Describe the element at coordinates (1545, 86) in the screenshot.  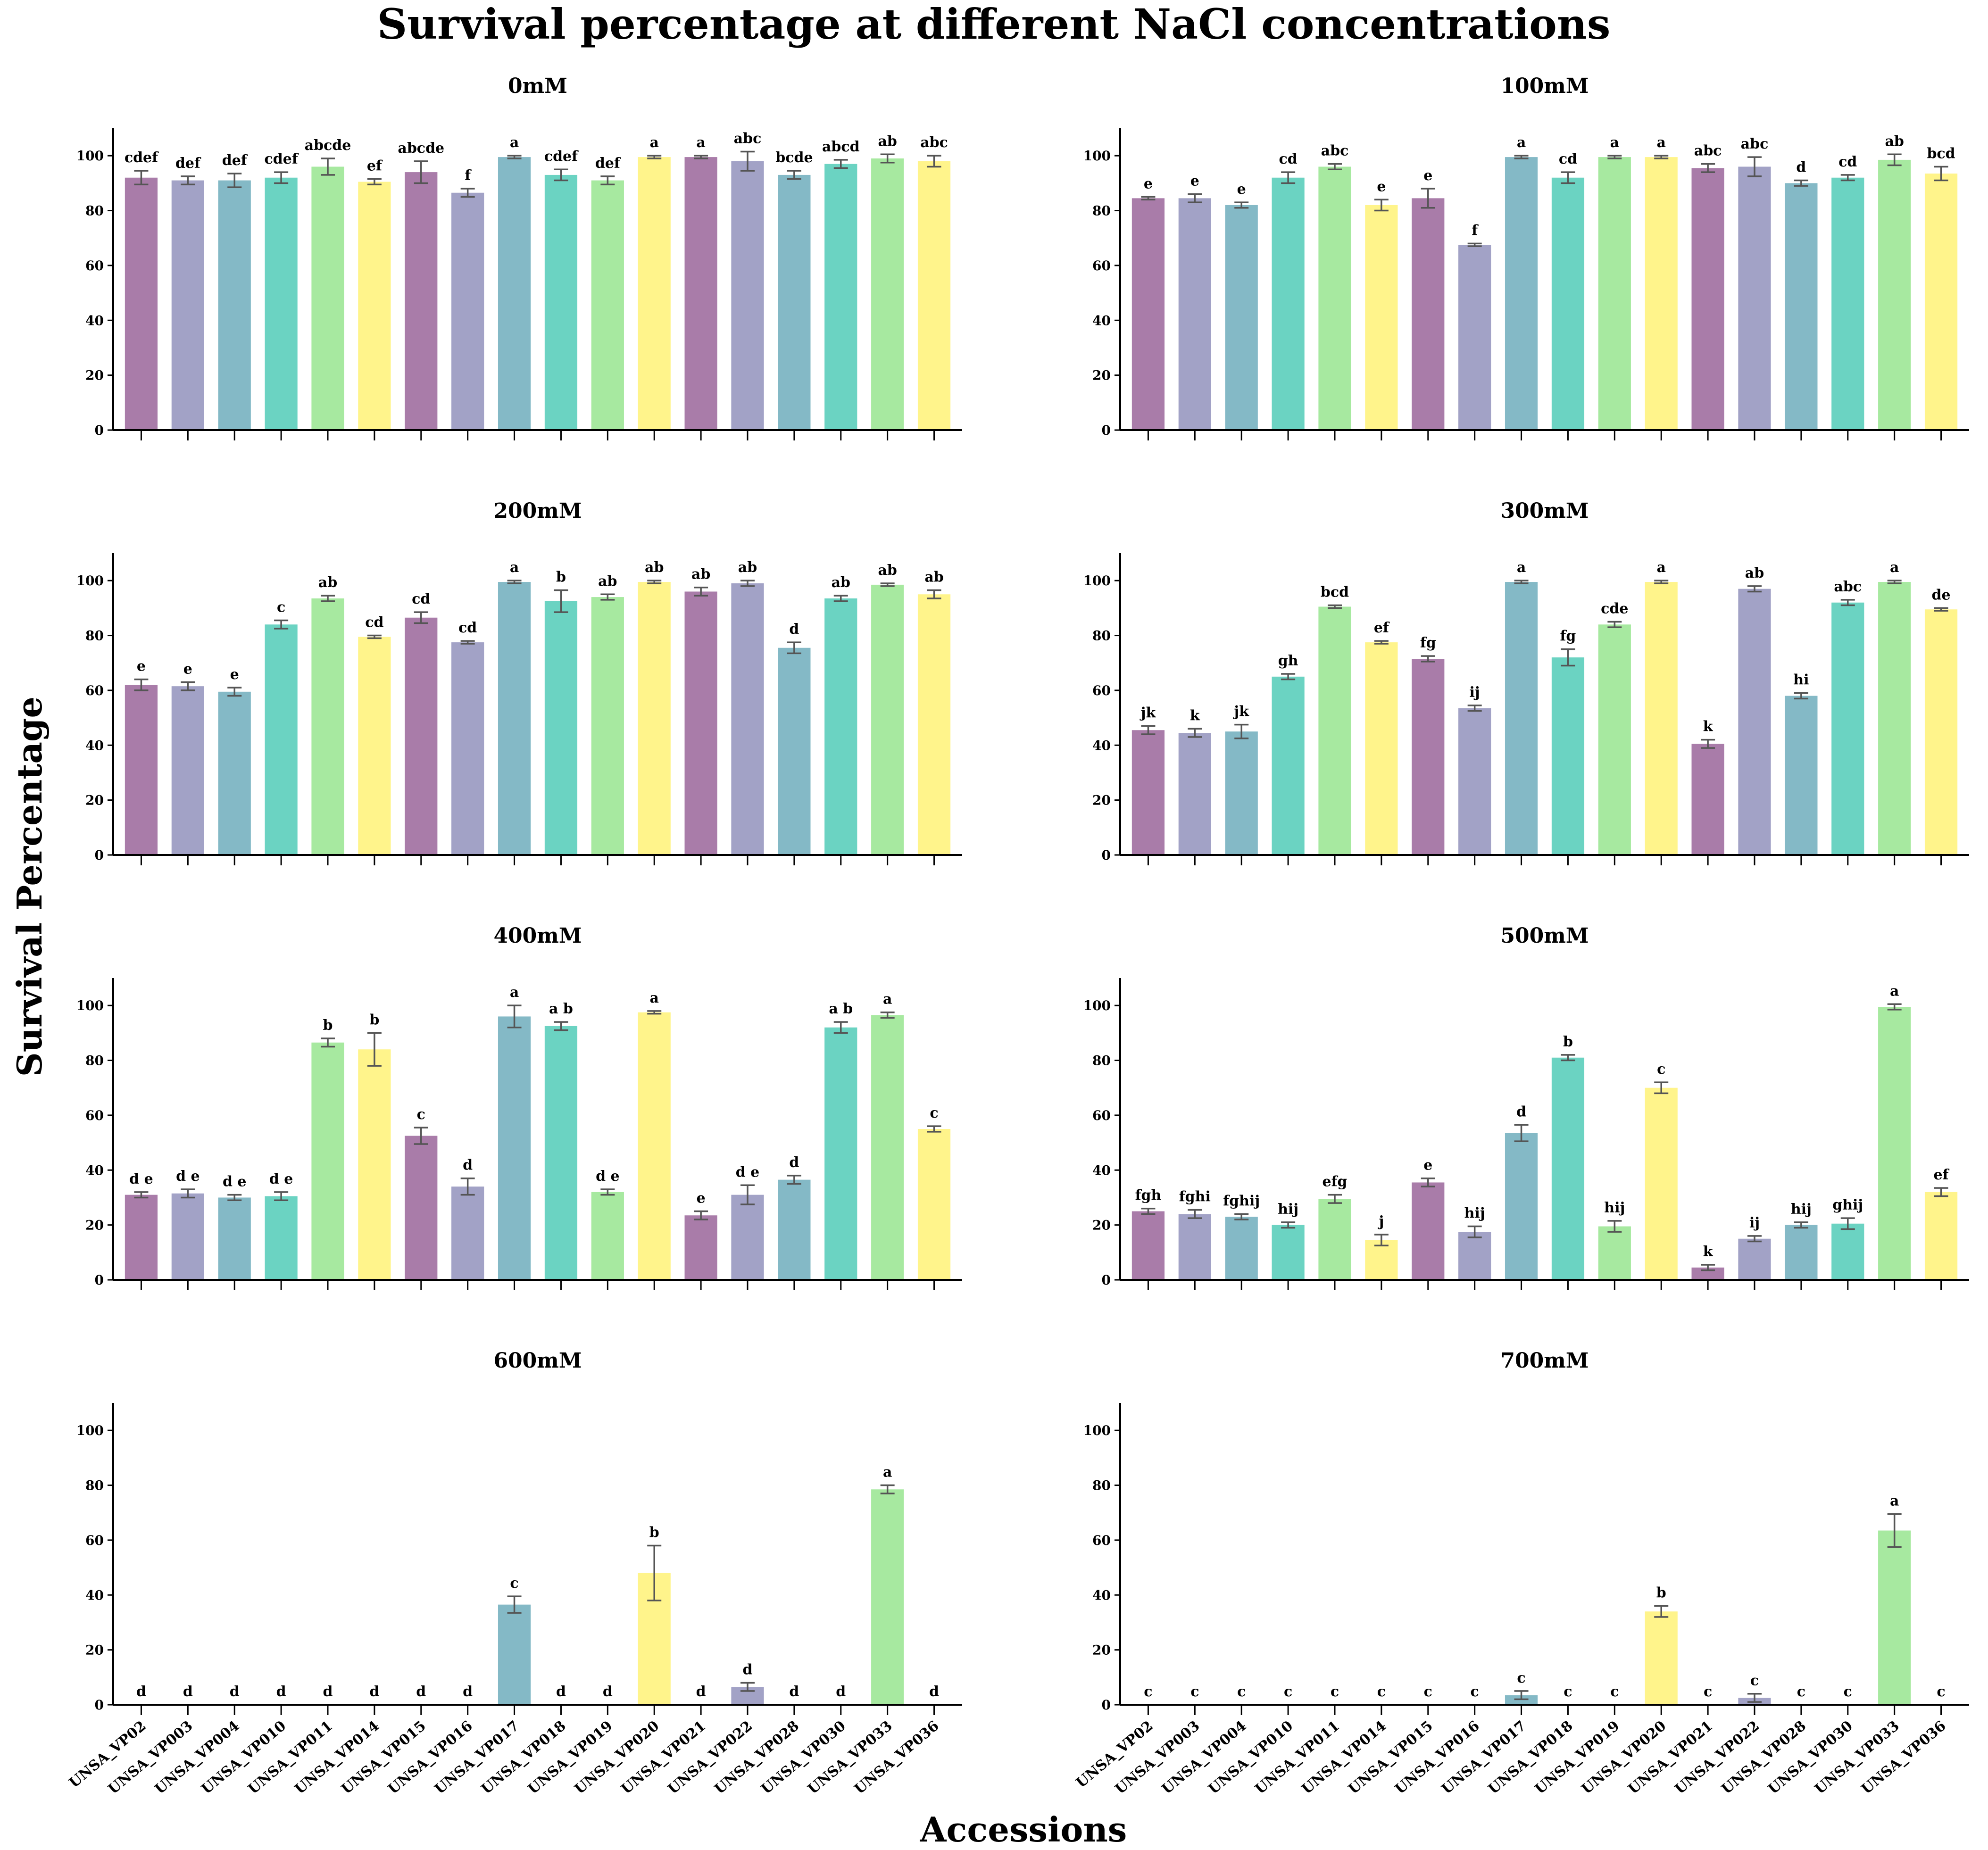
I see `panel-title: 100mM` at that location.